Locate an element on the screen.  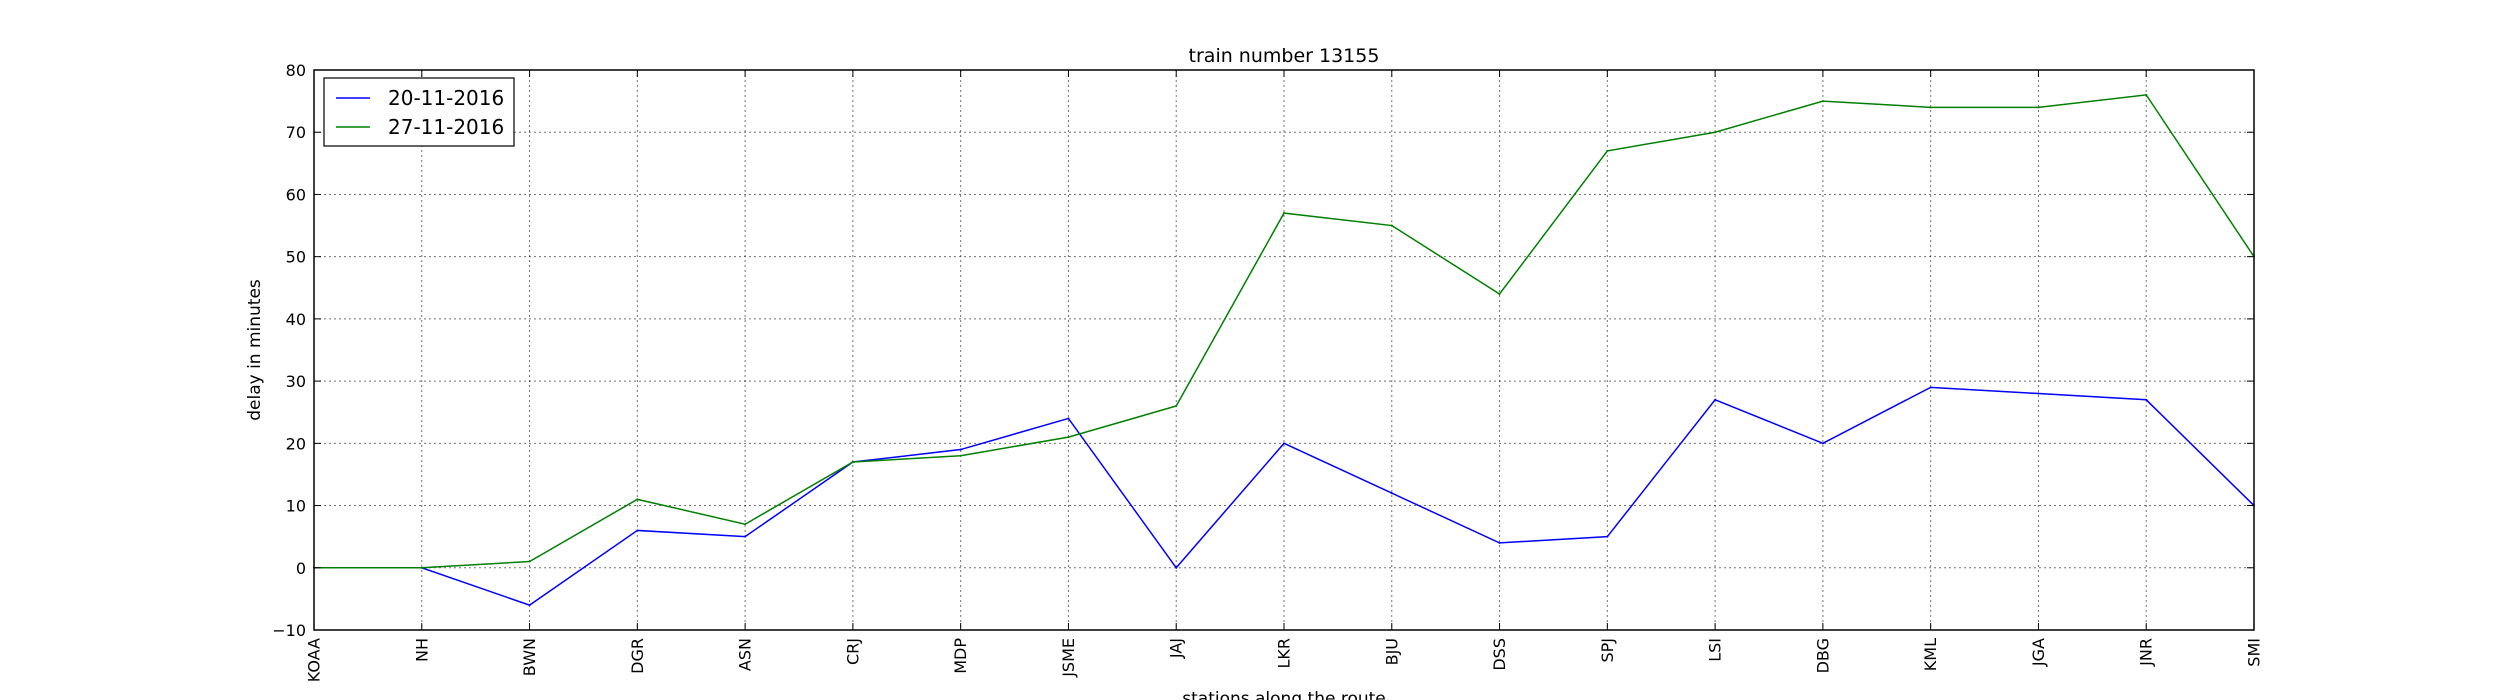
x-axis-label: stations along the route is located at coordinates (1284, 694).